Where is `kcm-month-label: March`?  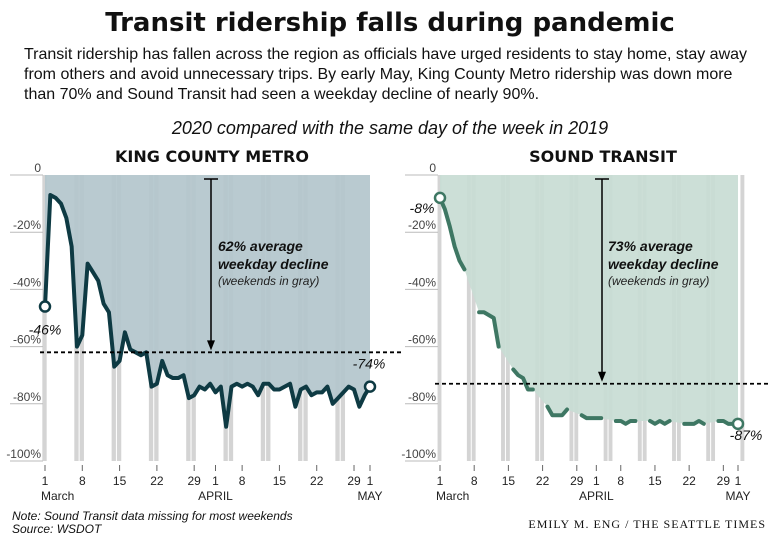 kcm-month-label: March is located at coordinates (57, 496).